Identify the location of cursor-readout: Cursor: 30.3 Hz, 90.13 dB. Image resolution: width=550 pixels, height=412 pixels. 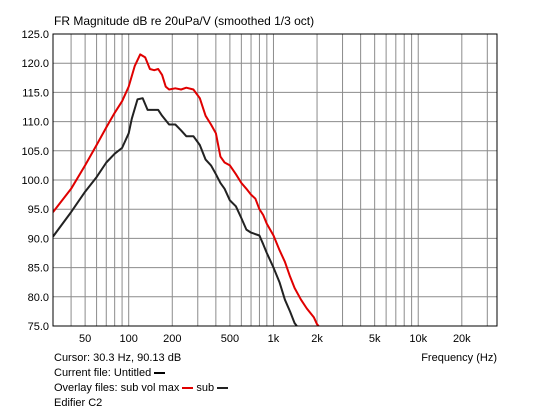
(118, 358).